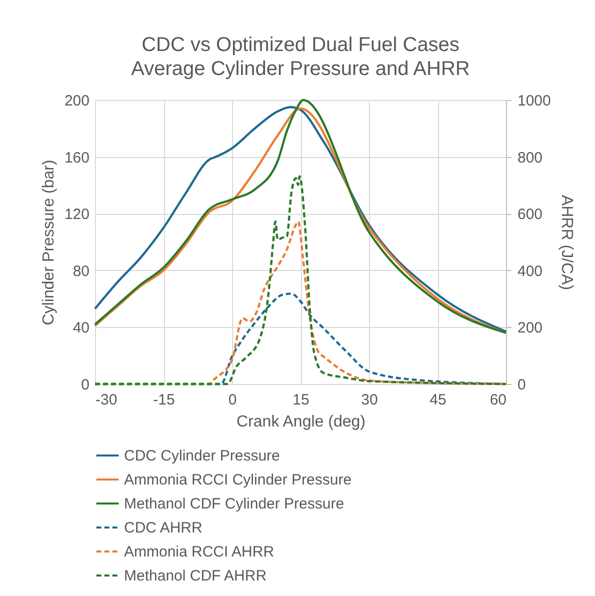  What do you see at coordinates (232, 400) in the screenshot?
I see `x-tick-label: 0` at bounding box center [232, 400].